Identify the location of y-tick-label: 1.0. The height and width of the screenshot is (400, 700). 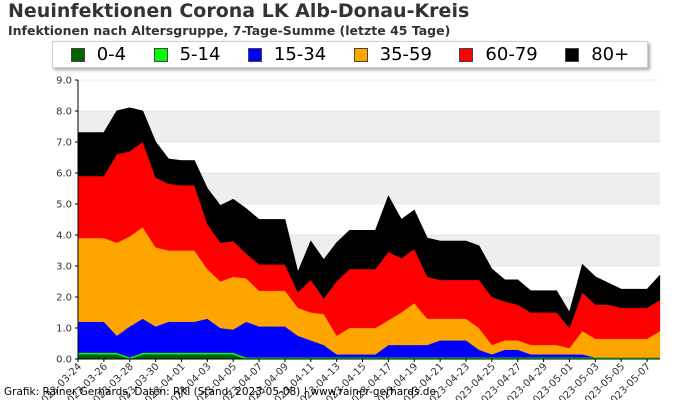
(64, 329).